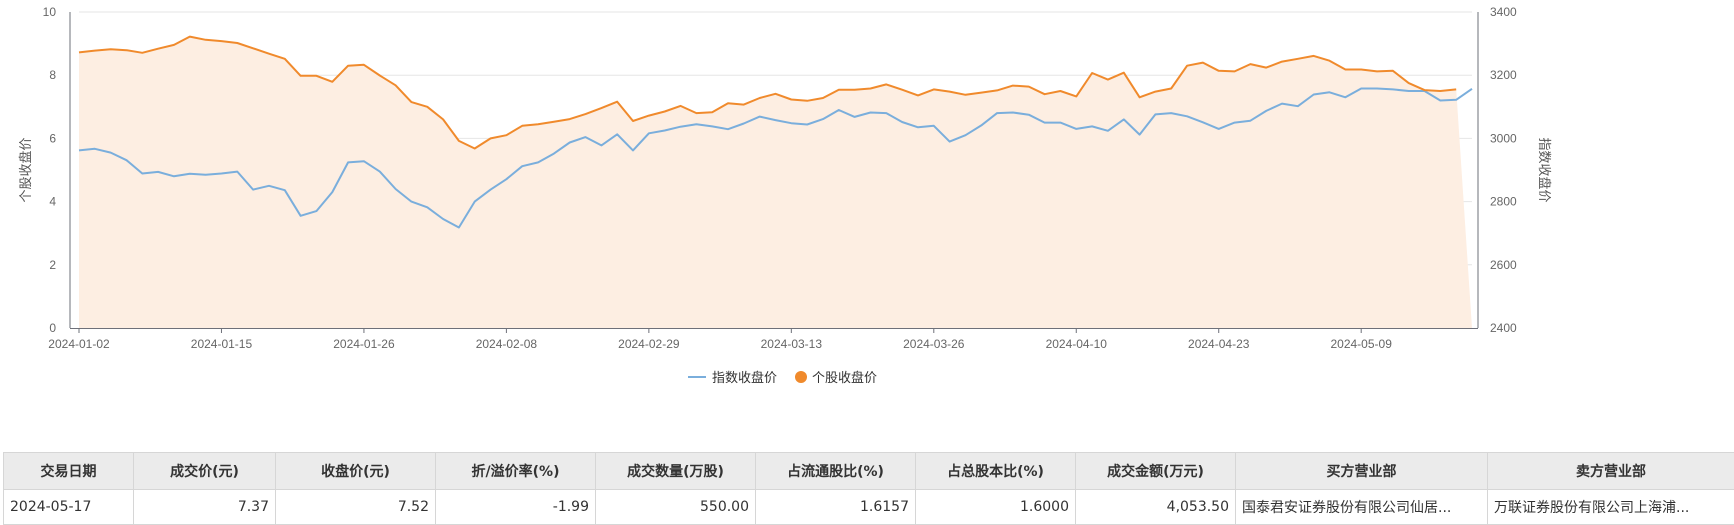 This screenshot has width=1734, height=525. What do you see at coordinates (222, 344) in the screenshot?
I see `x-tick-label: 2024-01-15` at bounding box center [222, 344].